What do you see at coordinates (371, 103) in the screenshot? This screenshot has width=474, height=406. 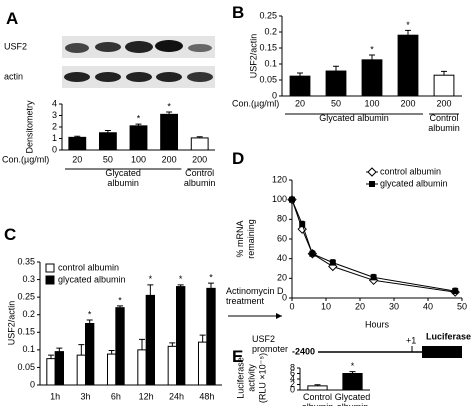 I see `x-tick-label: 100` at bounding box center [371, 103].